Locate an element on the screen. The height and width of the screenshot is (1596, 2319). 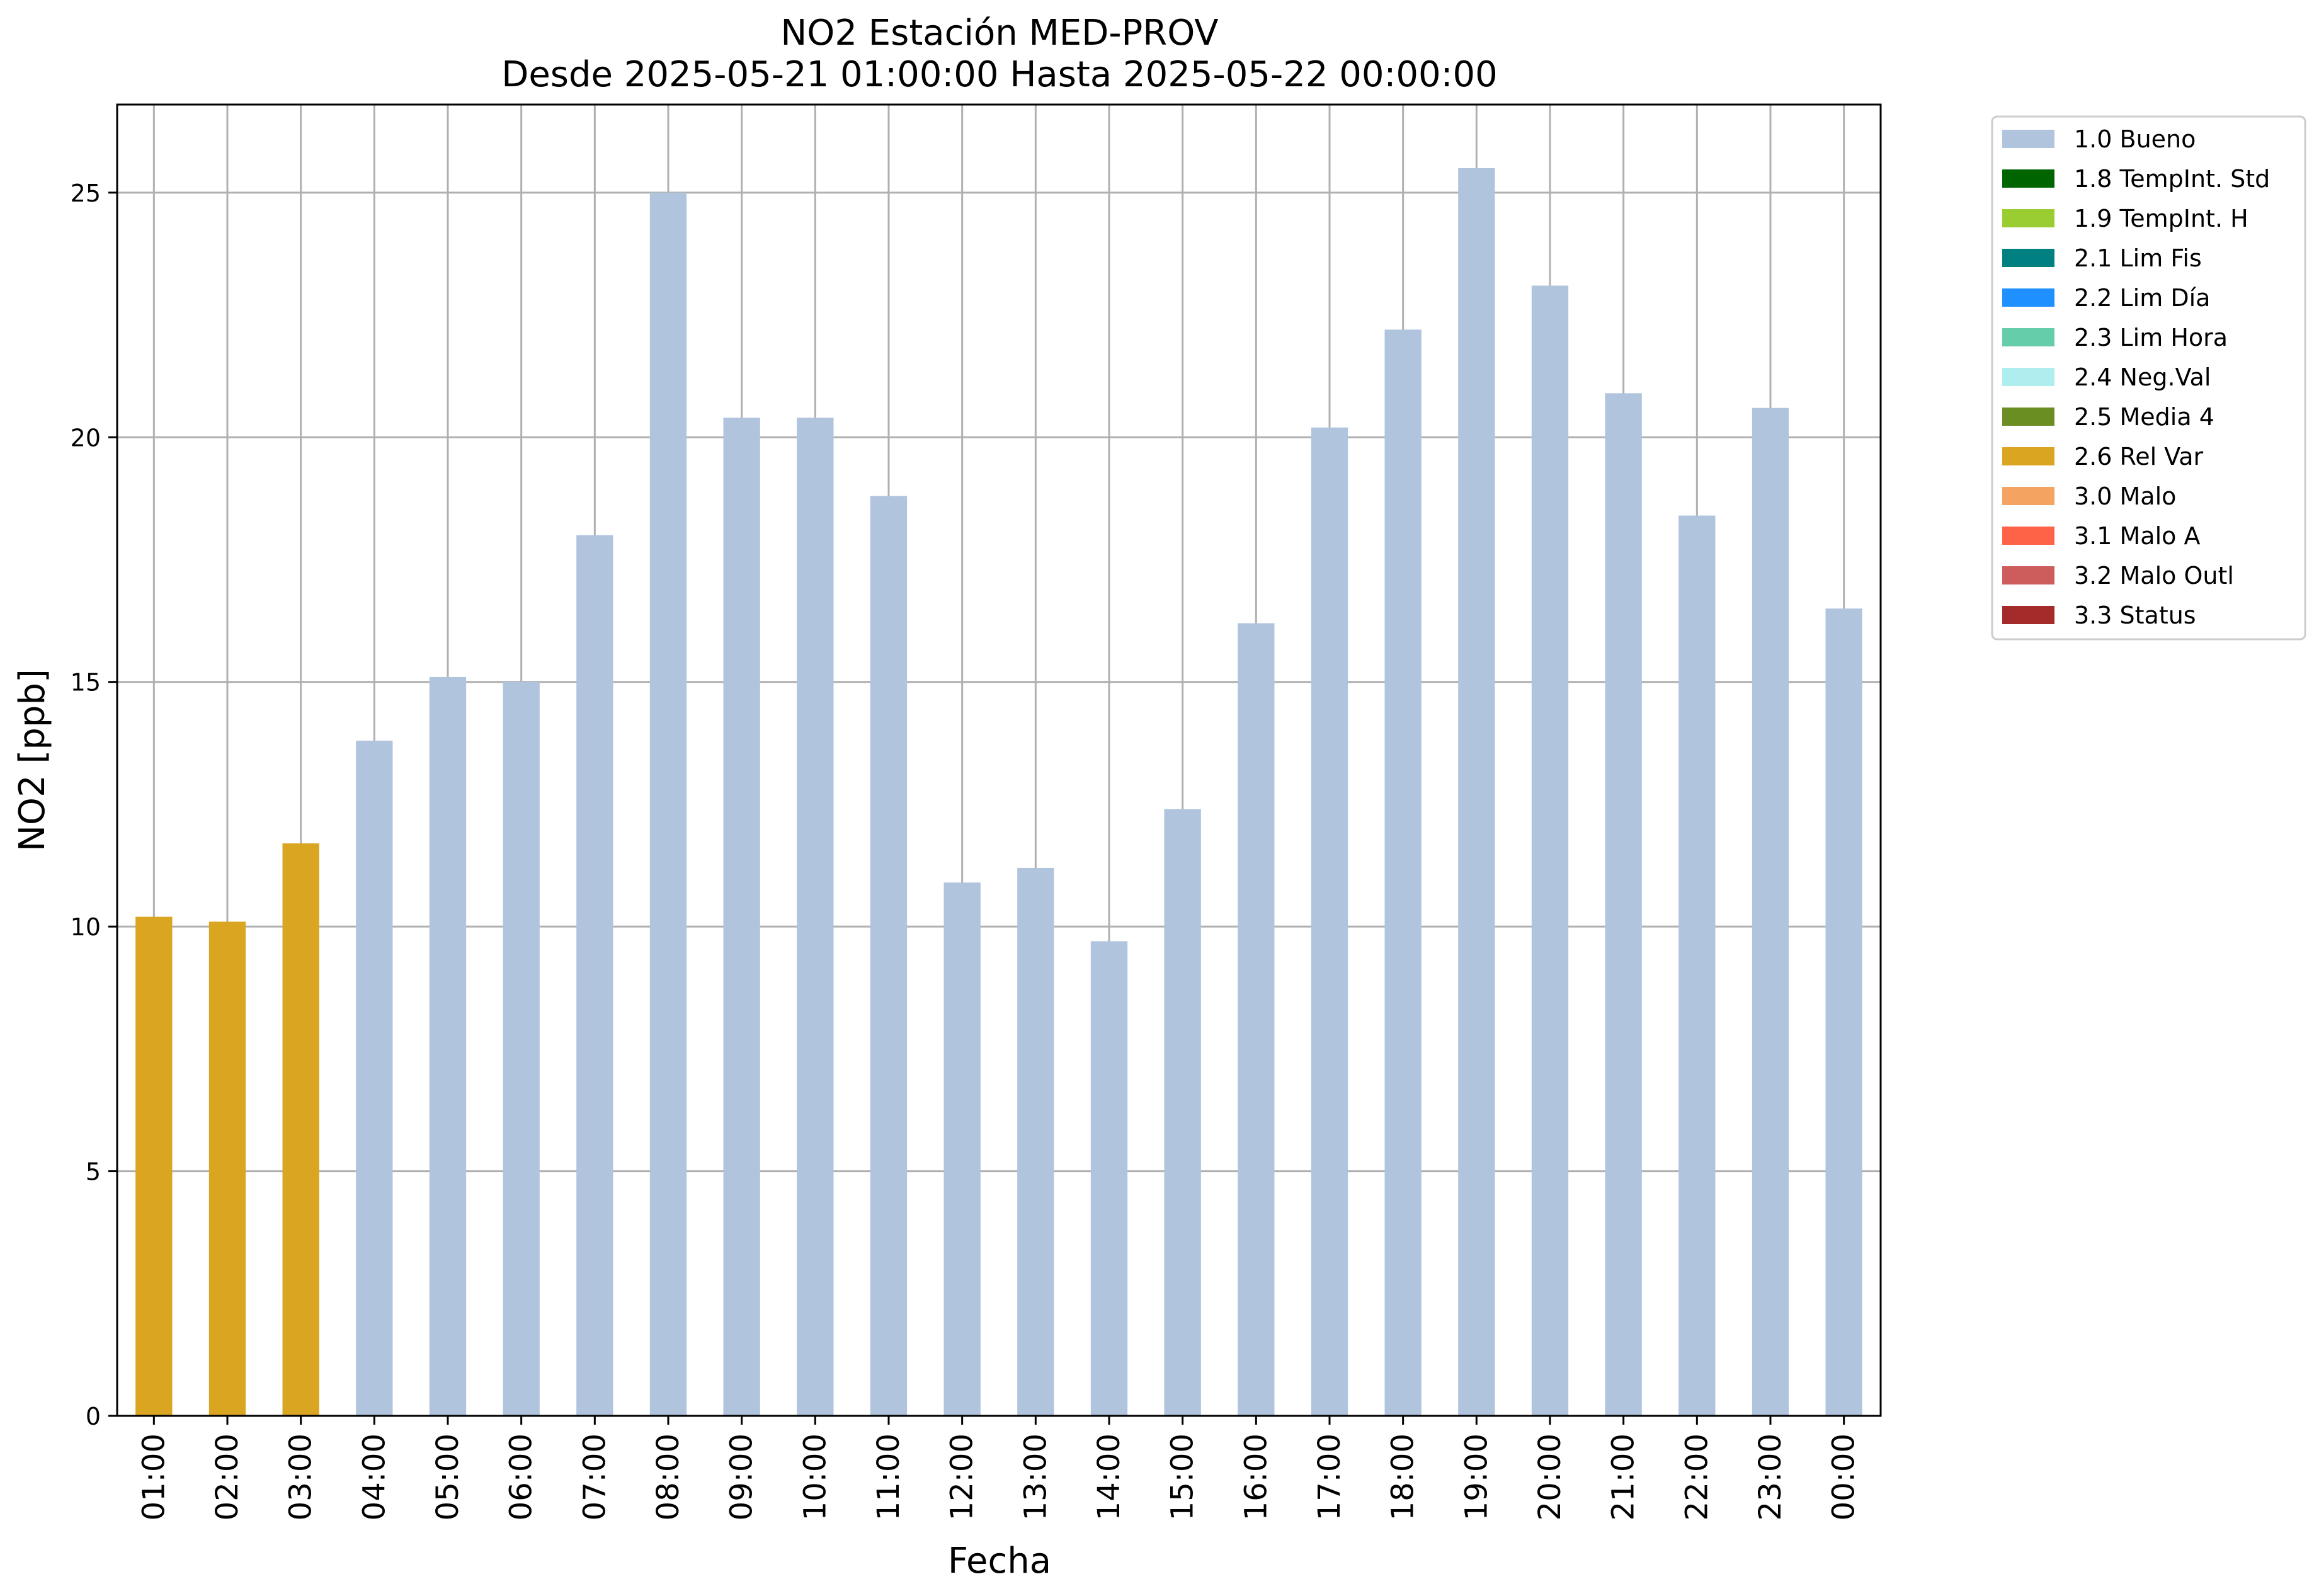
x-axis-label: Fecha is located at coordinates (999, 1561).